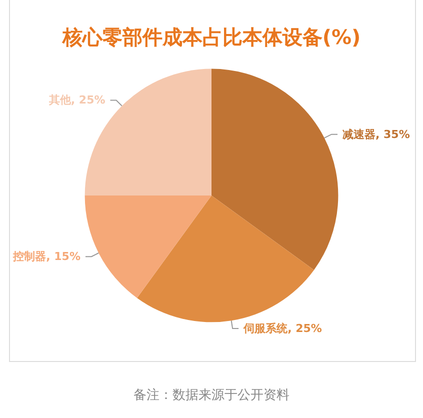  Describe the element at coordinates (211, 37) in the screenshot. I see `chart-title: 核心零部件成本占比本体设备(%)` at that location.